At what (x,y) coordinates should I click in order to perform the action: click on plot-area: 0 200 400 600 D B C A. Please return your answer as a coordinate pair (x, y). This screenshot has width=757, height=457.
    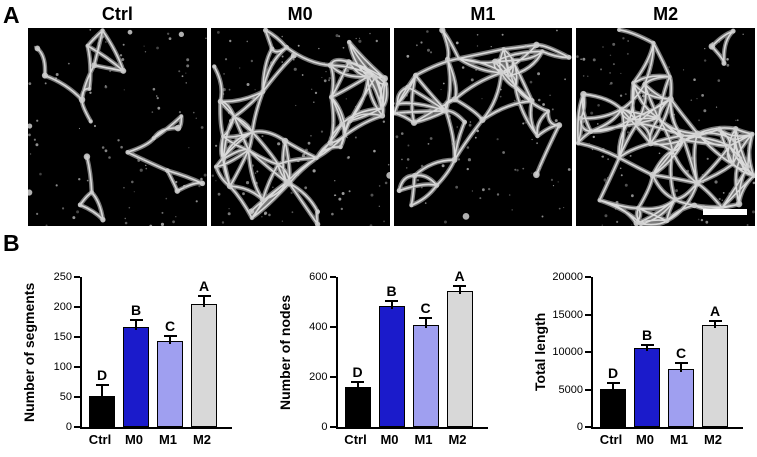
    Looking at the image, I should click on (398, 351).